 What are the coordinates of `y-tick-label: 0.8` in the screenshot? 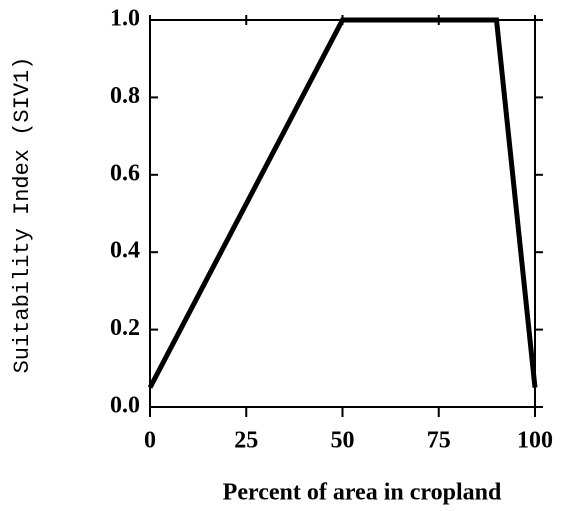 It's located at (125, 96).